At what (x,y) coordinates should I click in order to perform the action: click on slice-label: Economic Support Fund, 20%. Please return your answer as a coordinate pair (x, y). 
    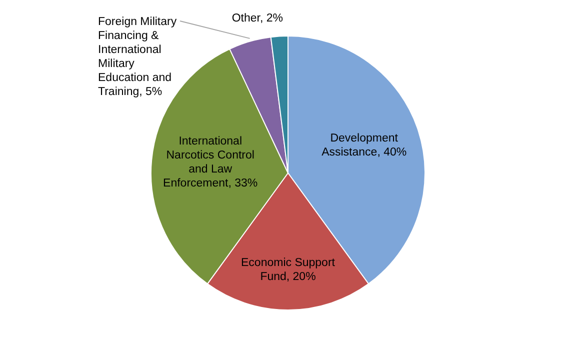
    Looking at the image, I should click on (288, 270).